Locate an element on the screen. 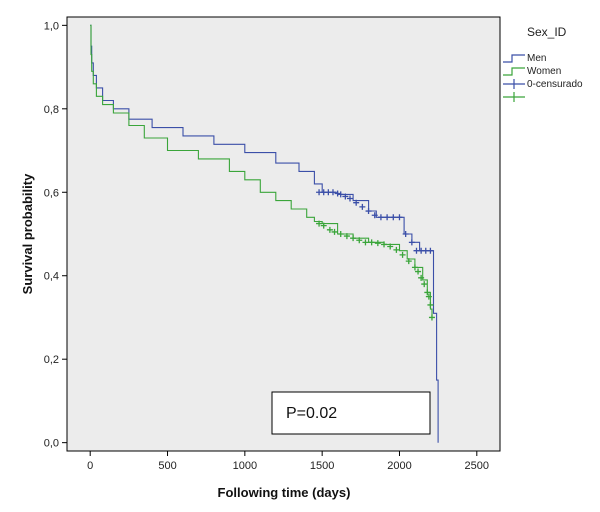  x-tick-label: 0 is located at coordinates (90, 466).